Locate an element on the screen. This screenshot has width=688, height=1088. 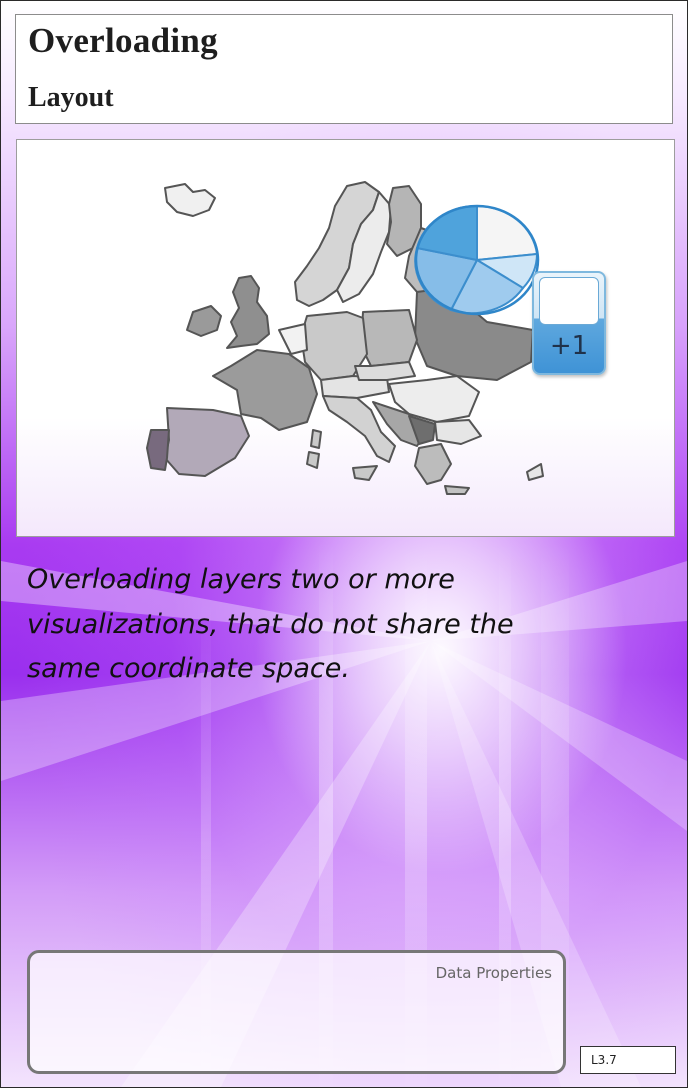
card-code-box: L3.7 is located at coordinates (628, 1060).